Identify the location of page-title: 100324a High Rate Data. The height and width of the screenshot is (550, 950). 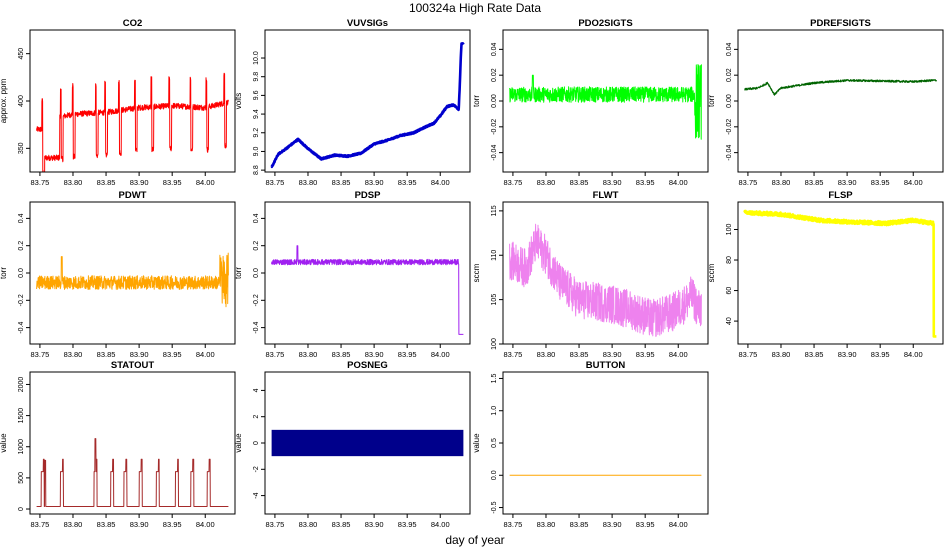
(475, 8).